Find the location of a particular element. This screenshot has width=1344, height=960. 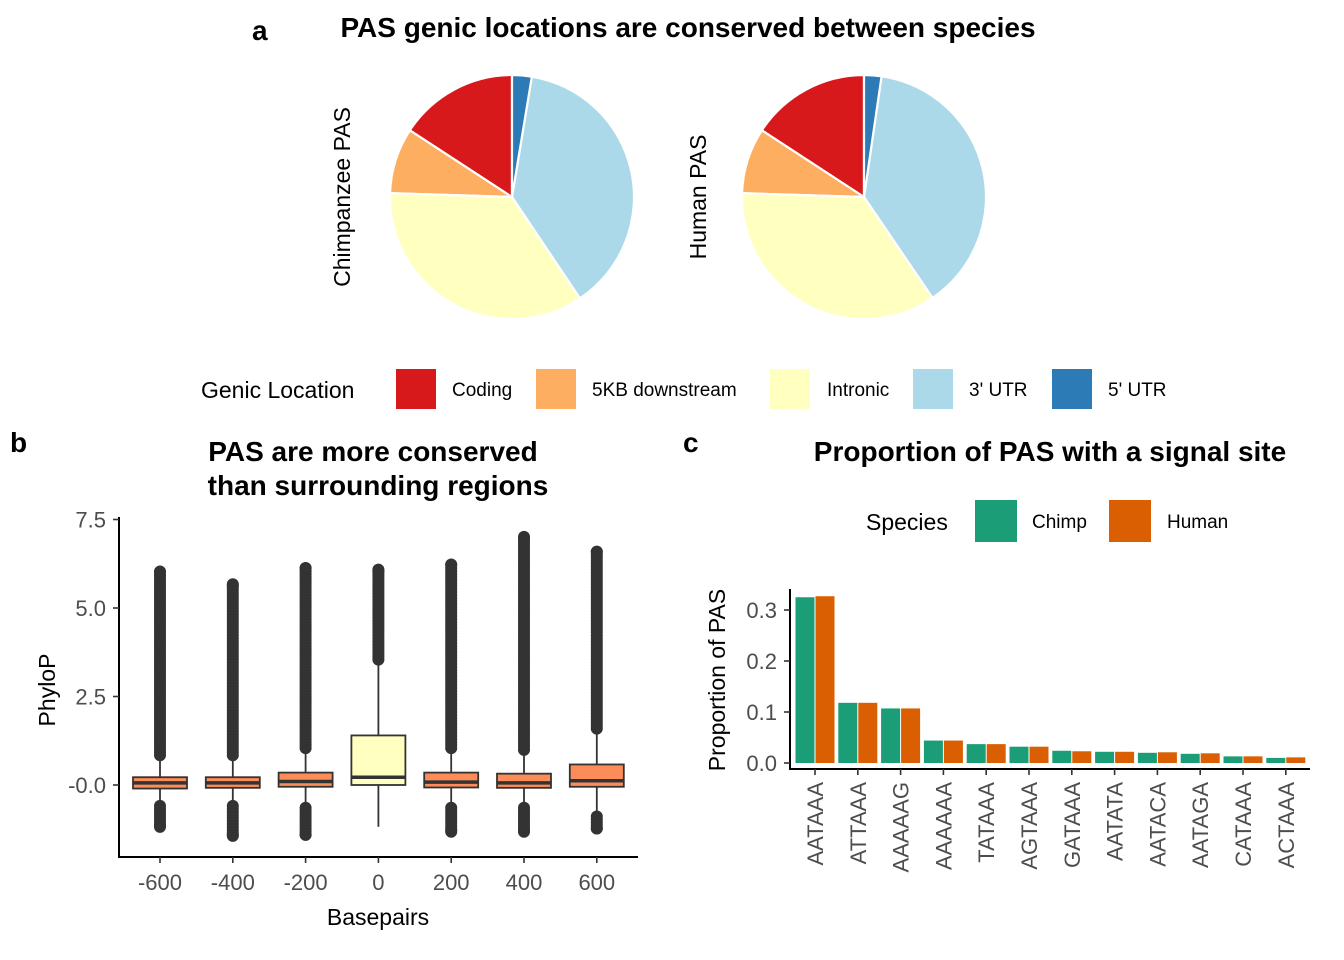

bar-ytick-label-3: 0.3 is located at coordinates (761, 610).